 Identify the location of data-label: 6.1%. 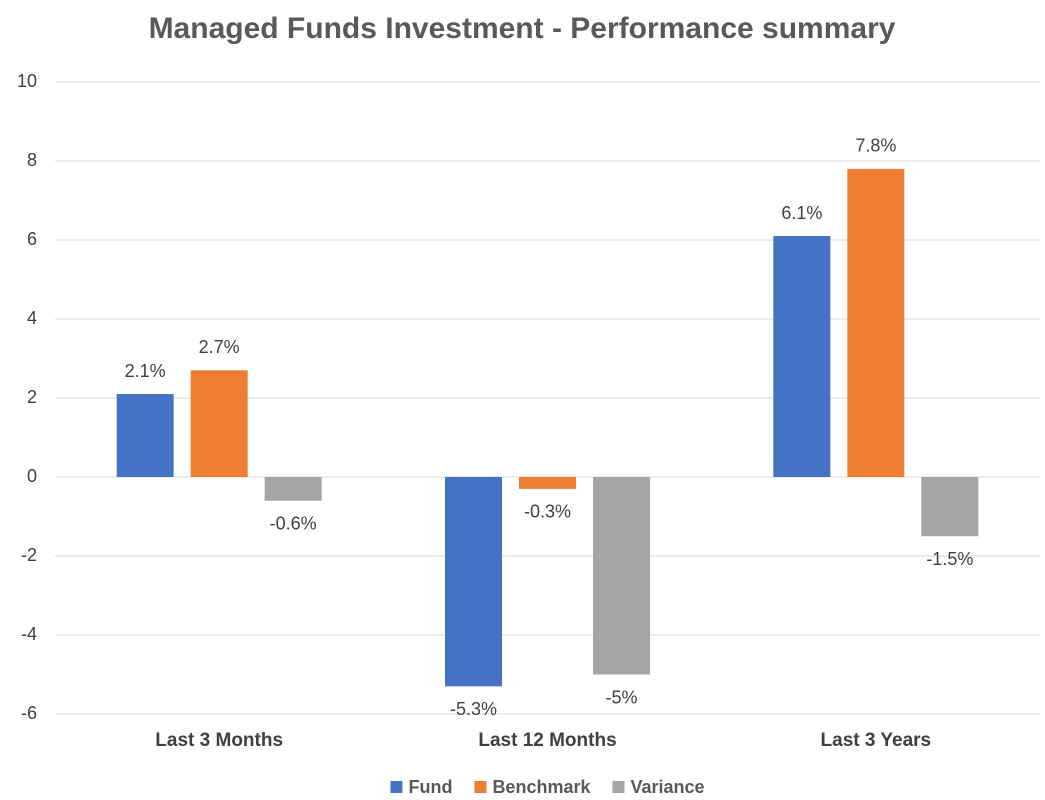
(801, 213).